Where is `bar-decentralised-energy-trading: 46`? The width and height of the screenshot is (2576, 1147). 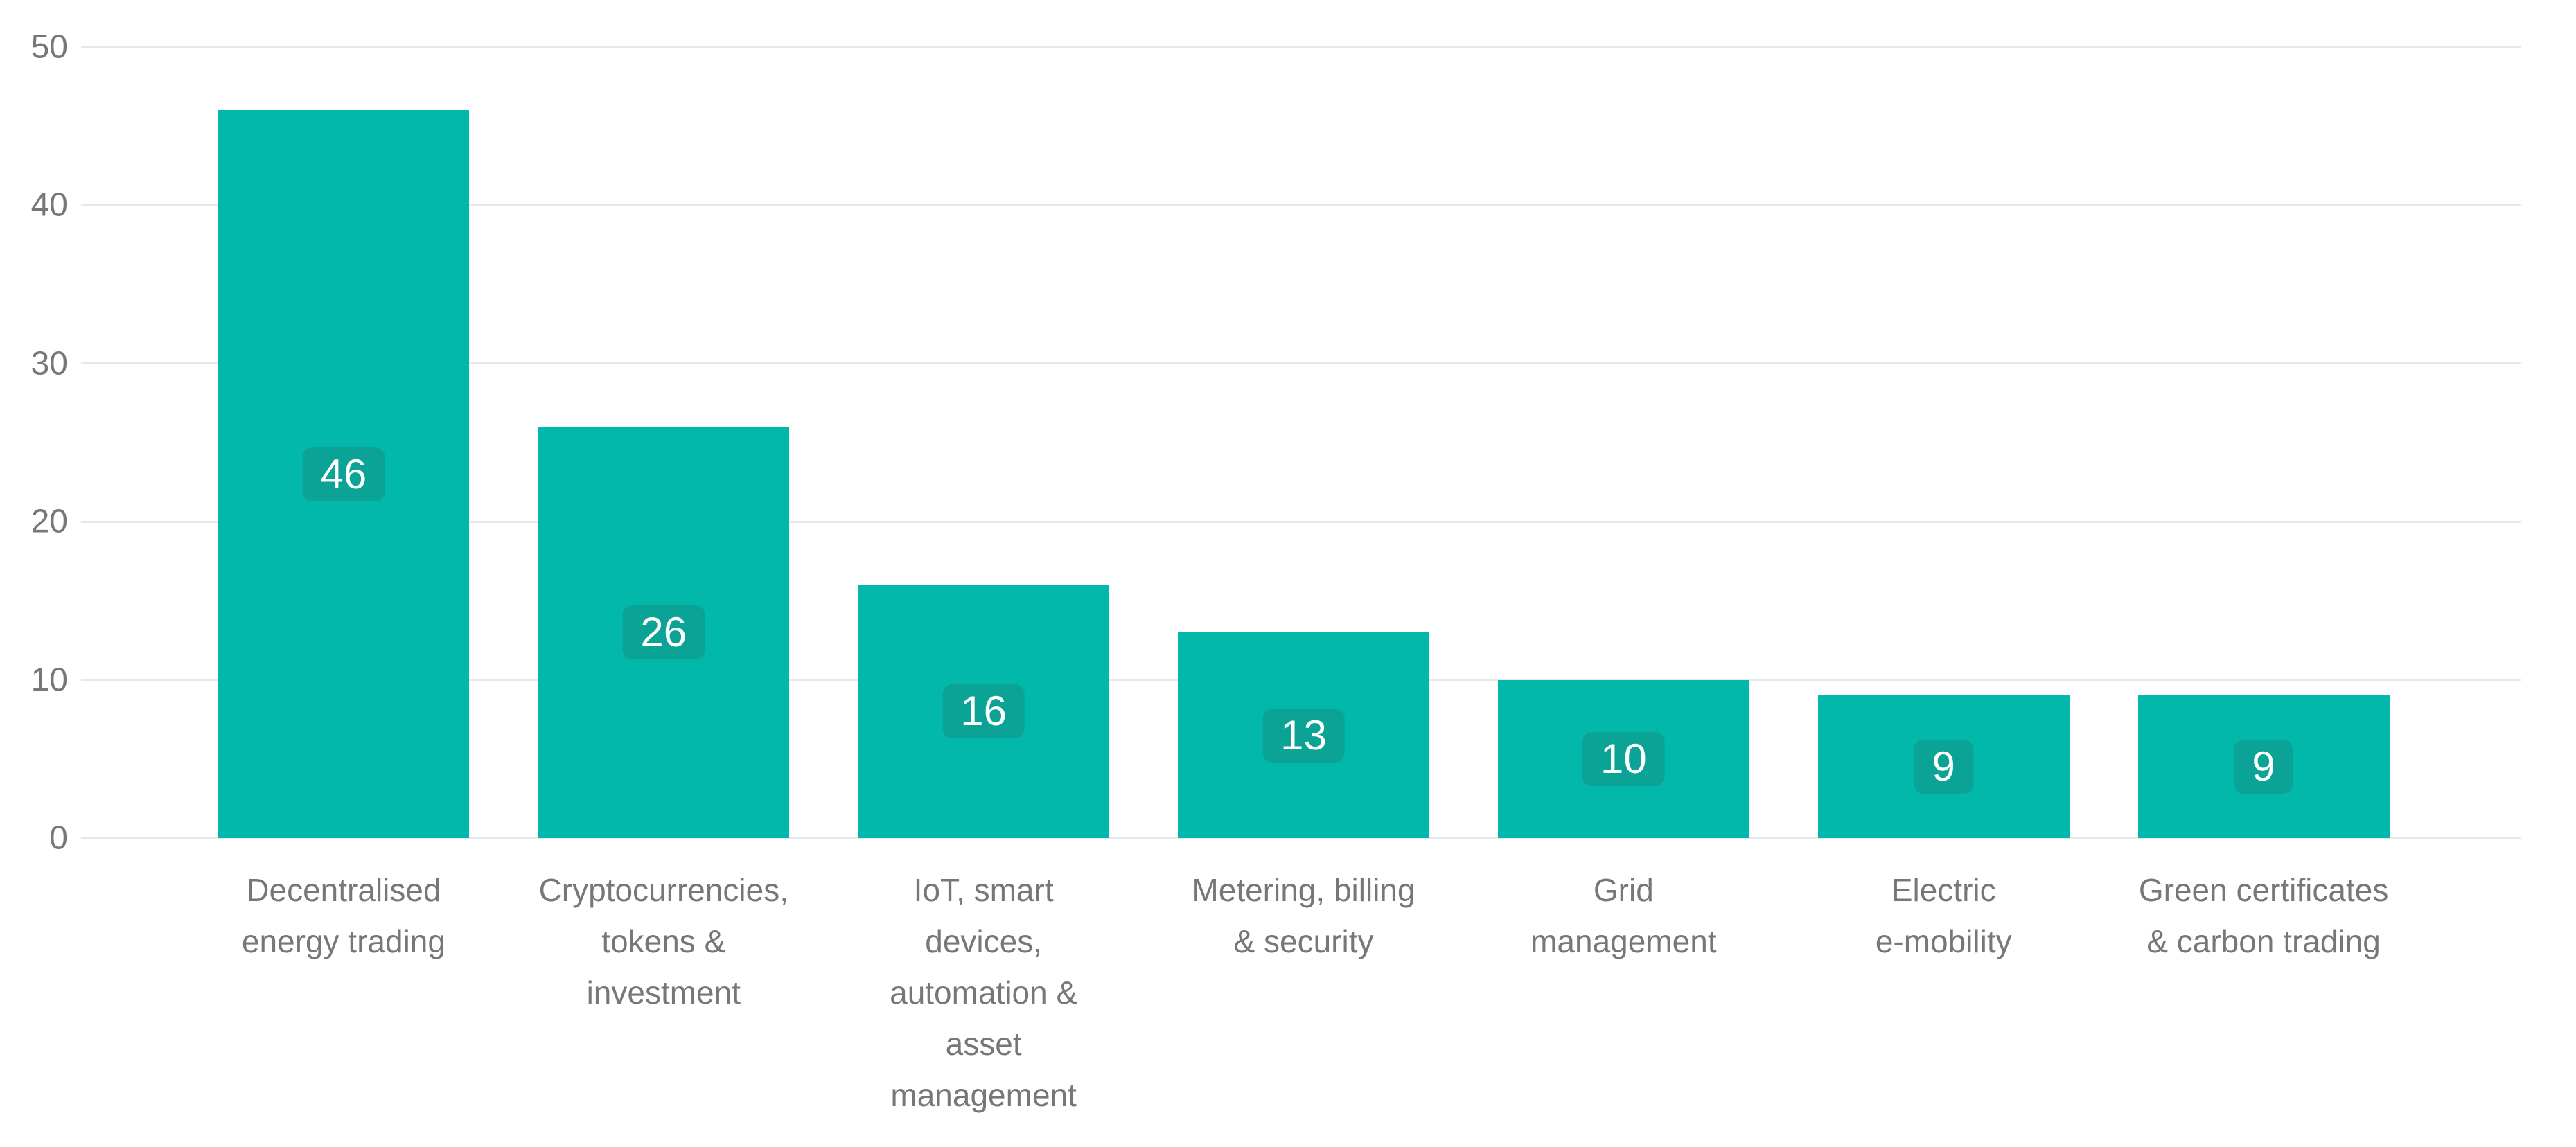
bar-decentralised-energy-trading: 46 is located at coordinates (344, 474).